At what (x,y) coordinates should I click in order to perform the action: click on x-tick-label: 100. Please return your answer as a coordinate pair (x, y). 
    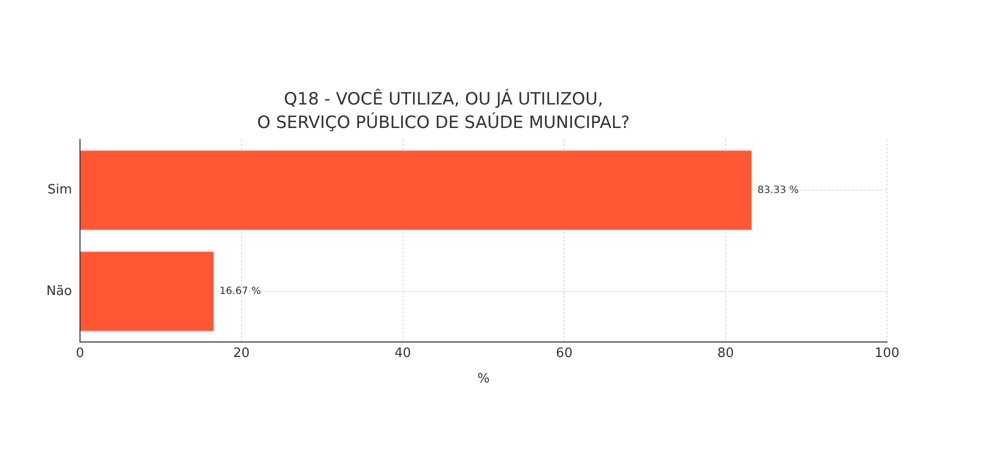
    Looking at the image, I should click on (887, 354).